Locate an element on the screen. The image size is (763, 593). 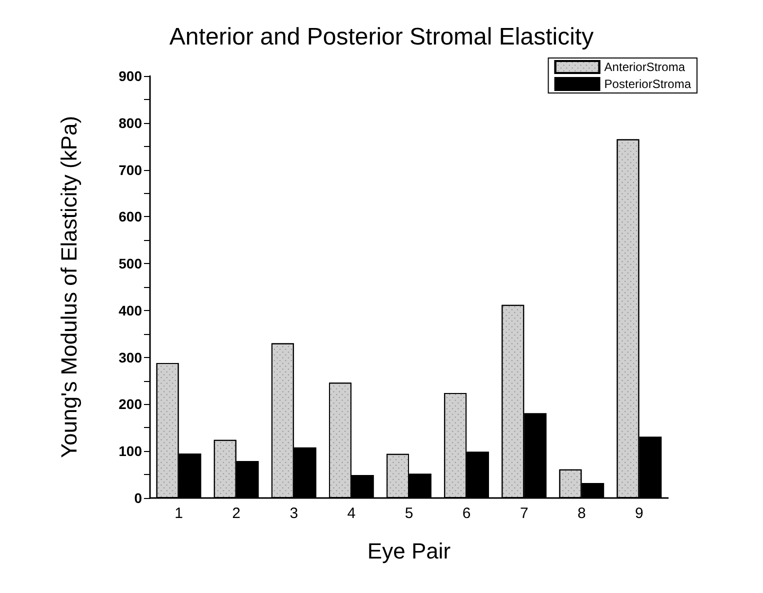
y-tick-label: 700 is located at coordinates (130, 170).